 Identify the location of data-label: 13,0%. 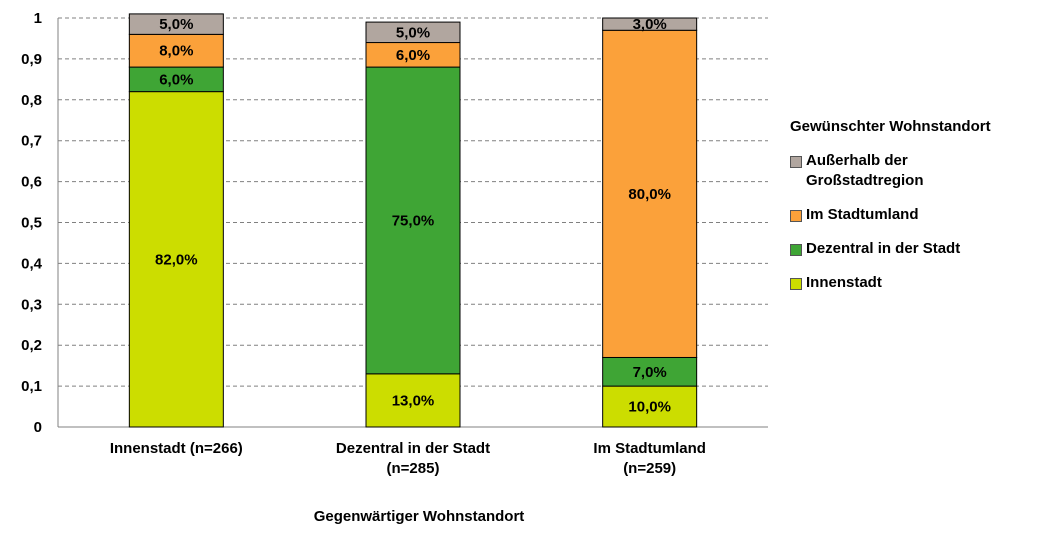
(413, 400).